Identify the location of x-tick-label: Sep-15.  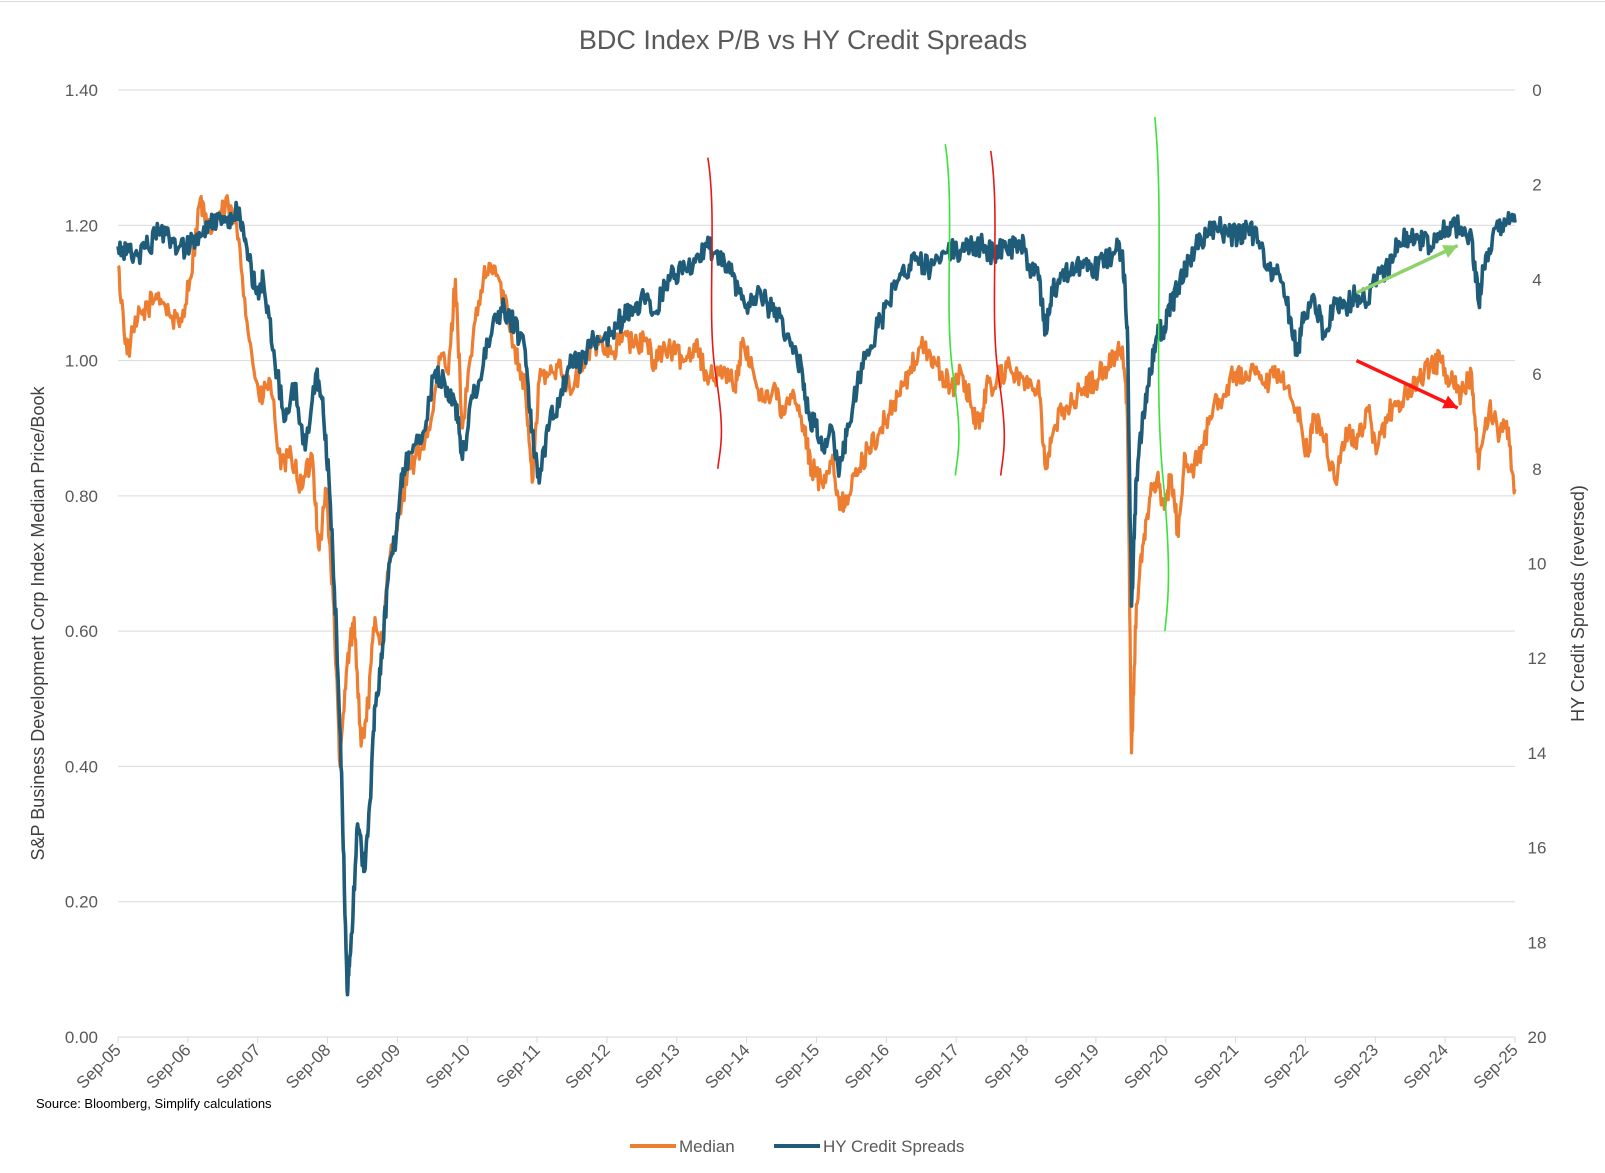
(797, 1066).